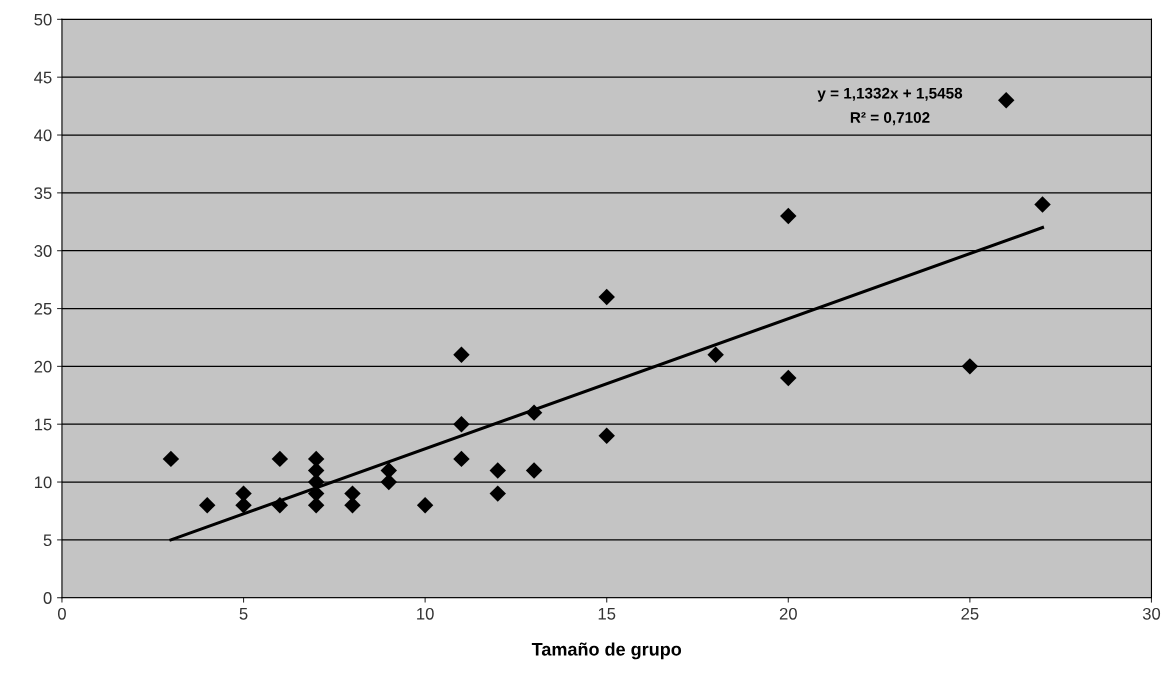 This screenshot has width=1169, height=691. What do you see at coordinates (43, 366) in the screenshot?
I see `y-tick-label: 20` at bounding box center [43, 366].